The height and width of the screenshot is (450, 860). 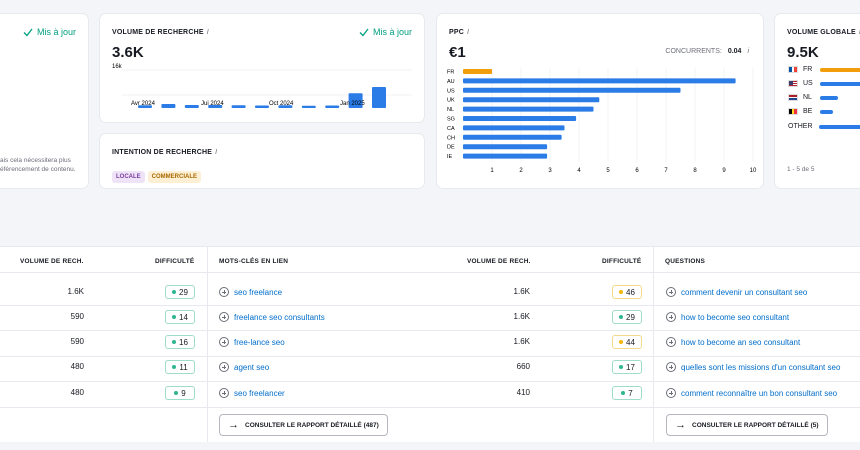 I want to click on question-link: how to become an seo consultant, so click(x=733, y=342).